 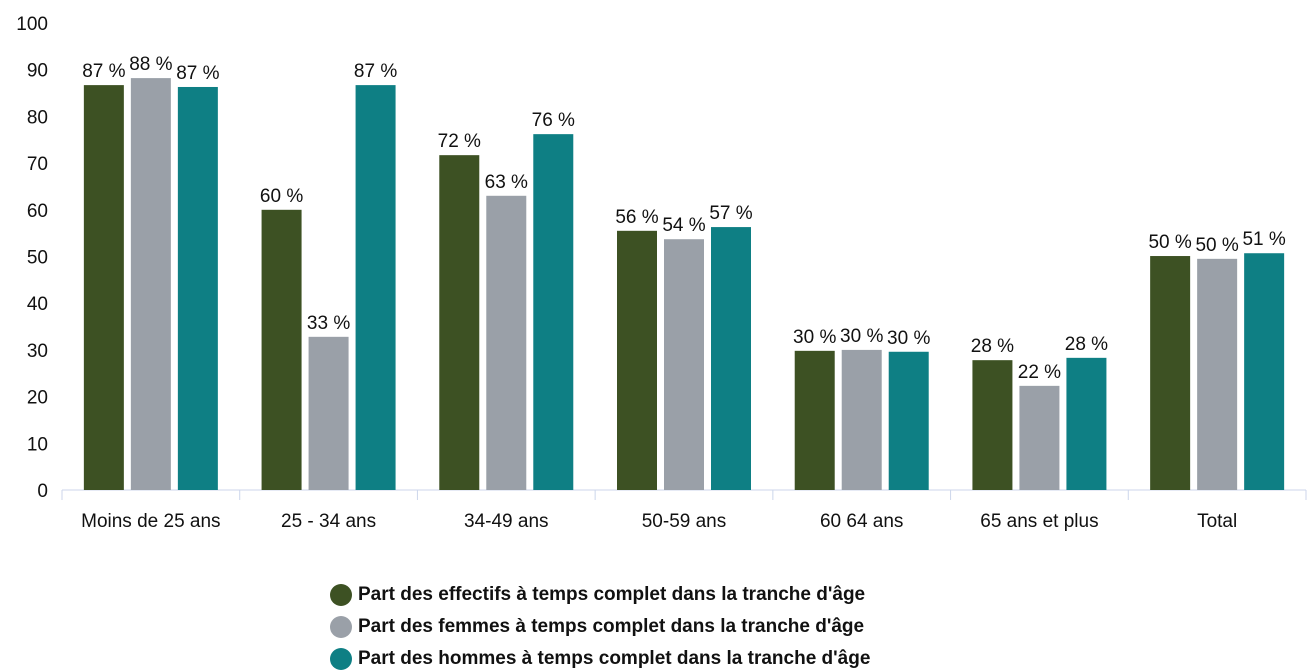 What do you see at coordinates (1039, 372) in the screenshot?
I see `value-label: 22 %` at bounding box center [1039, 372].